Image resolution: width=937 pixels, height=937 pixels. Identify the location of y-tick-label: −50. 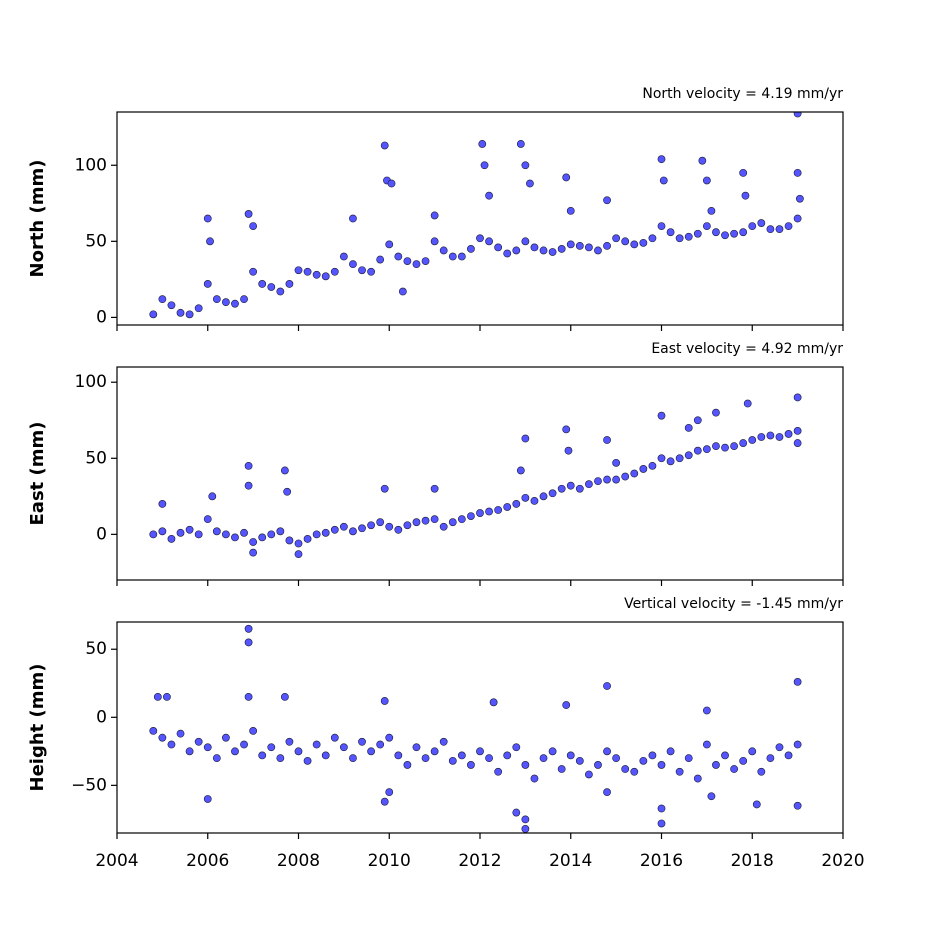
(89, 785).